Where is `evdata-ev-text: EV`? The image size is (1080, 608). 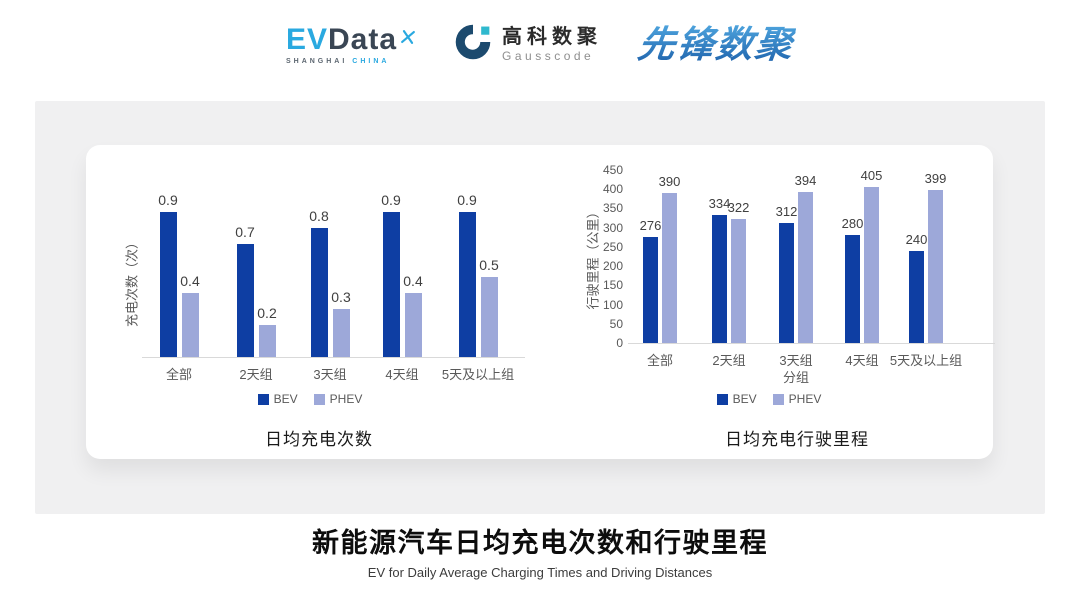 evdata-ev-text: EV is located at coordinates (306, 39).